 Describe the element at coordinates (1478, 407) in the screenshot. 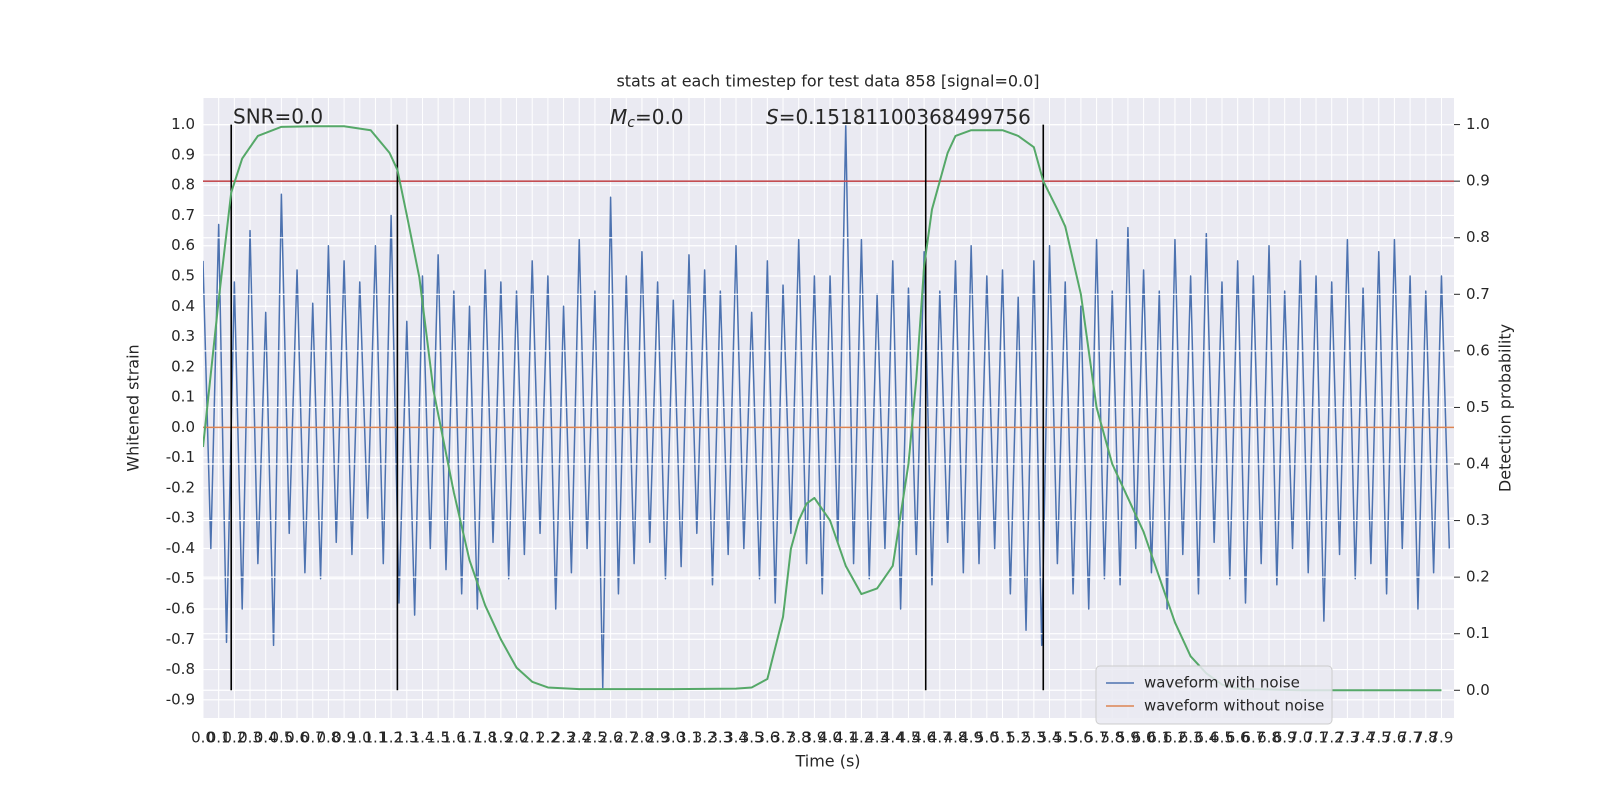

I see `y2-tick-label: 0.5` at that location.